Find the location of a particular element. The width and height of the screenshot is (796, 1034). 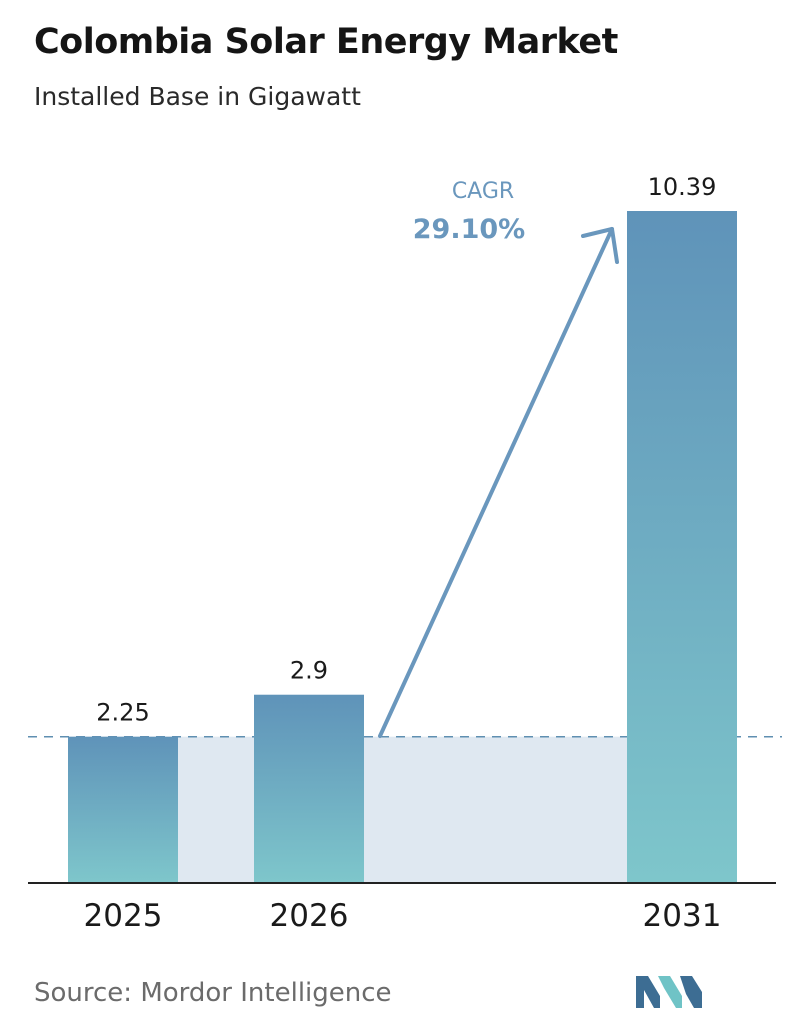

cagr-label: CAGR is located at coordinates (483, 191).